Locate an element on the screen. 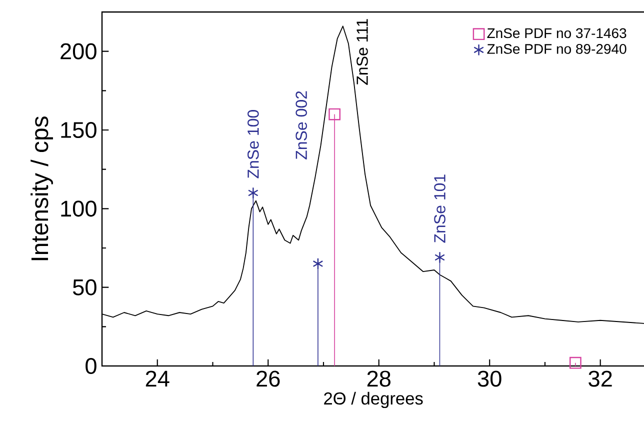  y-tick-label: 50 is located at coordinates (84, 287).